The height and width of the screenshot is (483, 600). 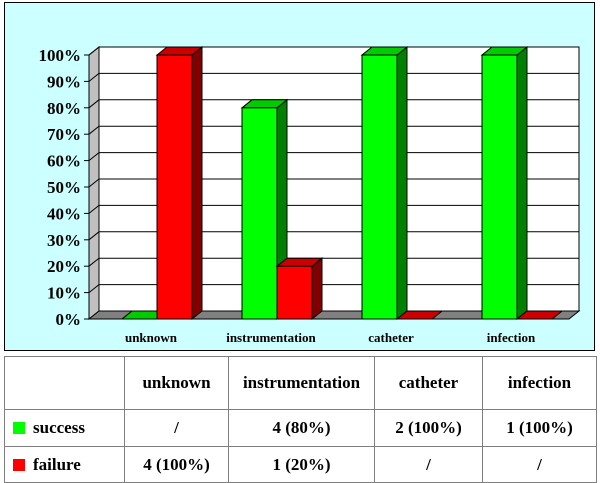 I want to click on x-category-label: instrumentation, so click(x=271, y=337).